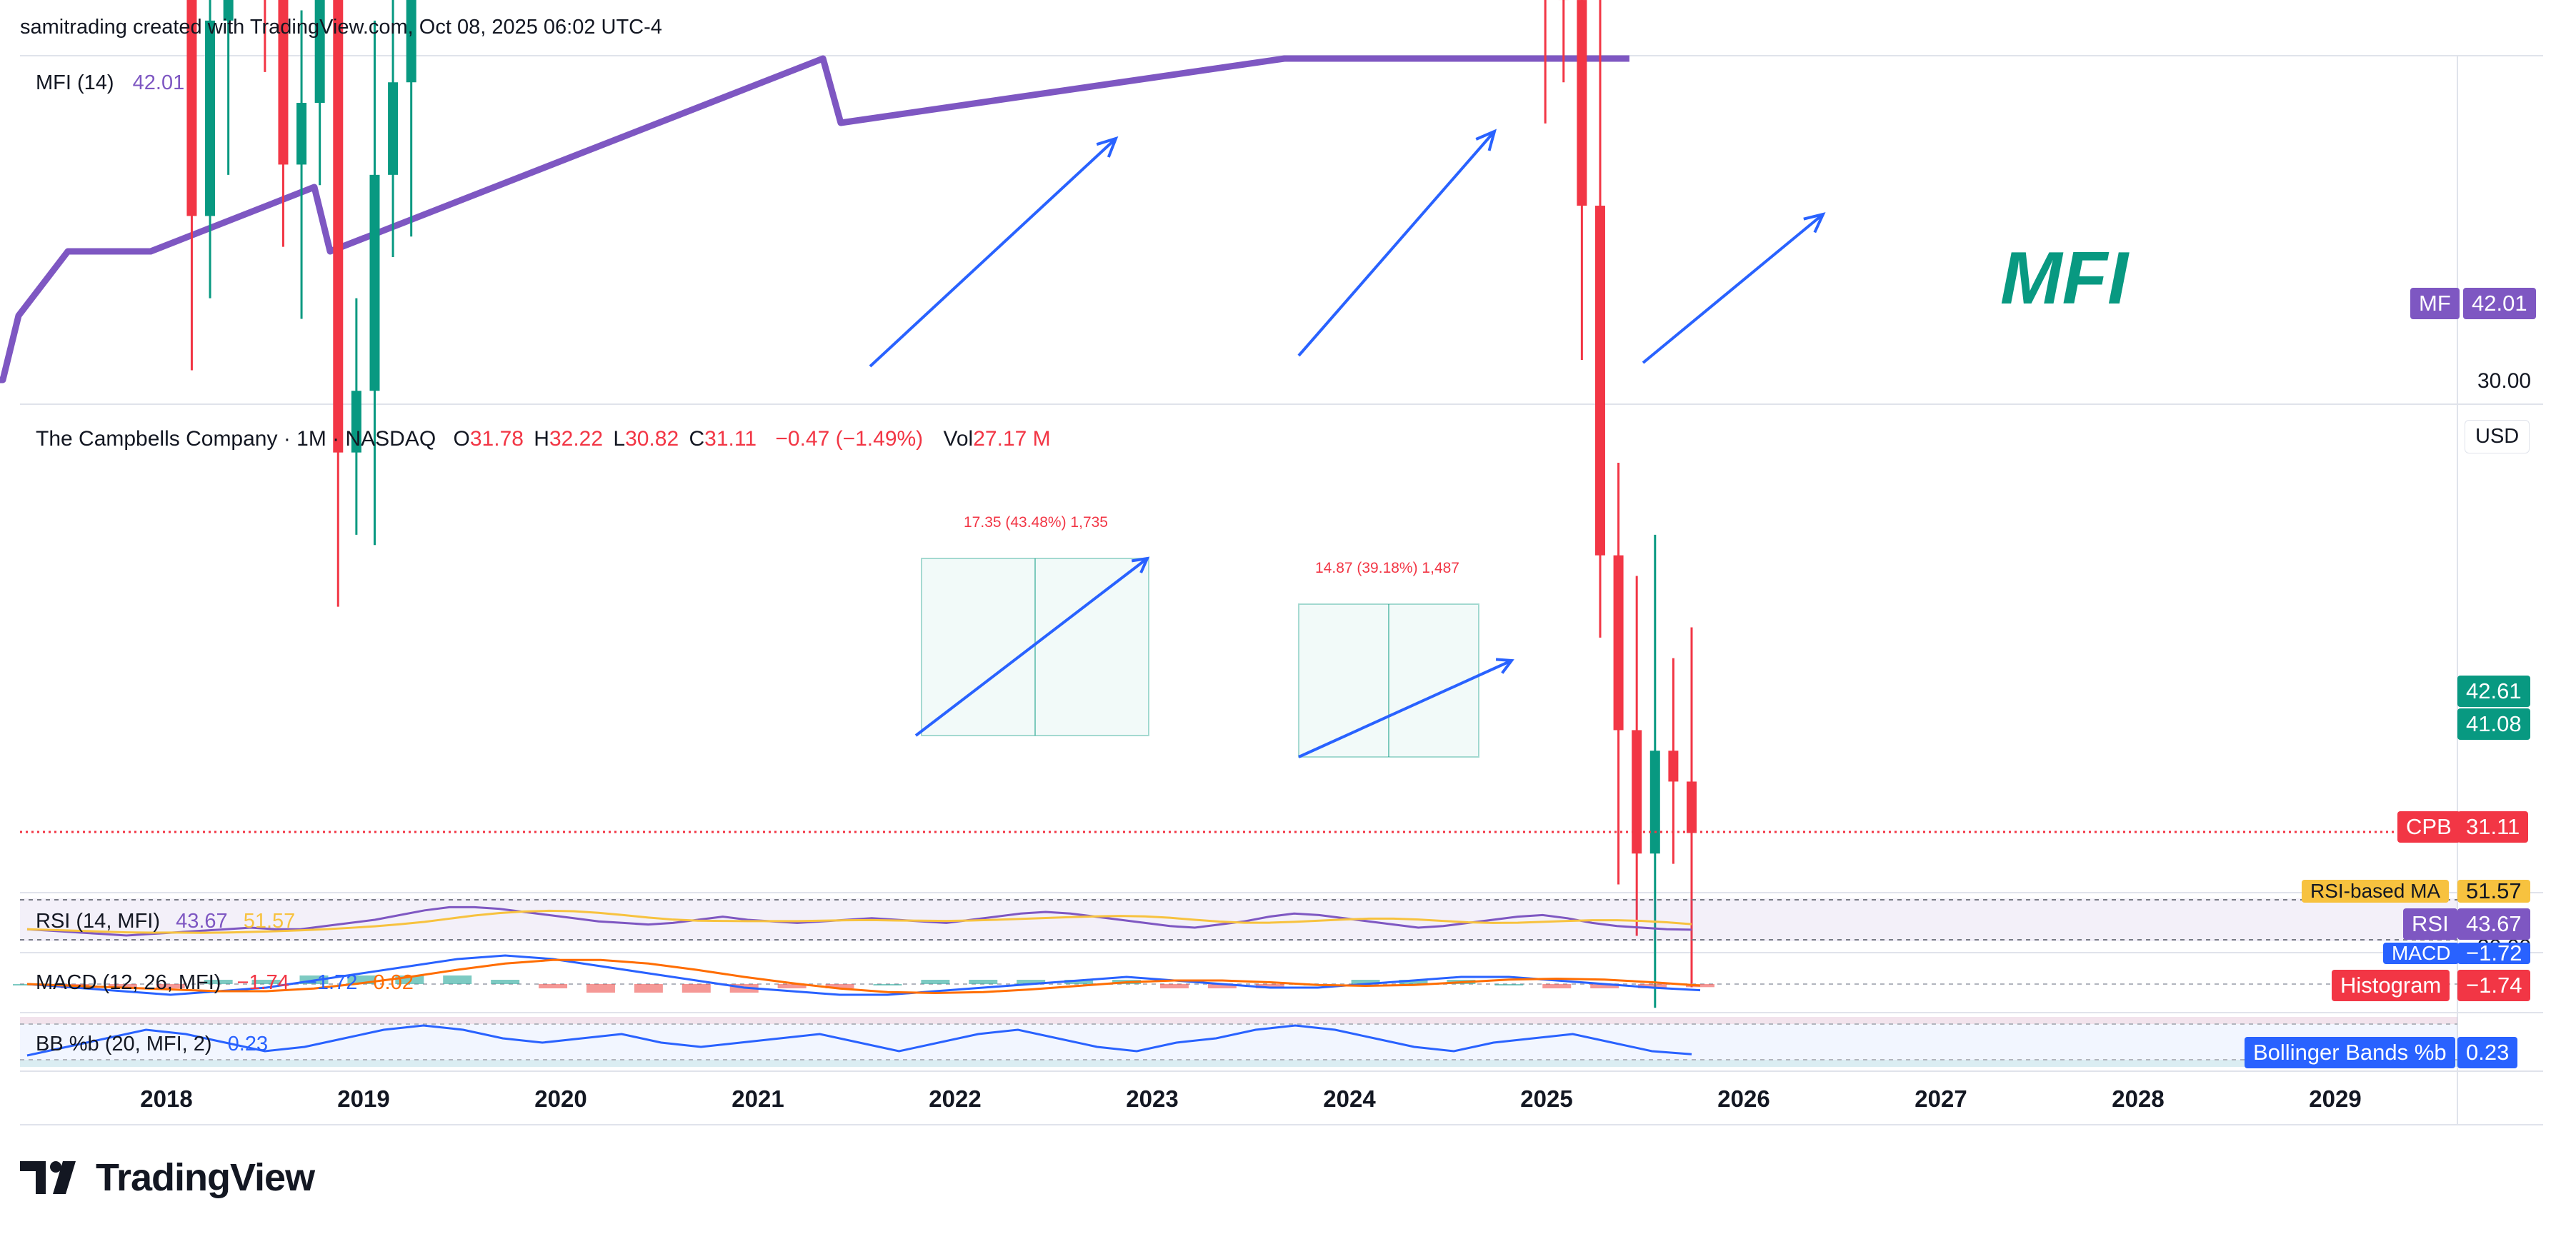 This screenshot has height=1244, width=2576. What do you see at coordinates (1546, 1099) in the screenshot?
I see `time-tick-label: 2025` at bounding box center [1546, 1099].